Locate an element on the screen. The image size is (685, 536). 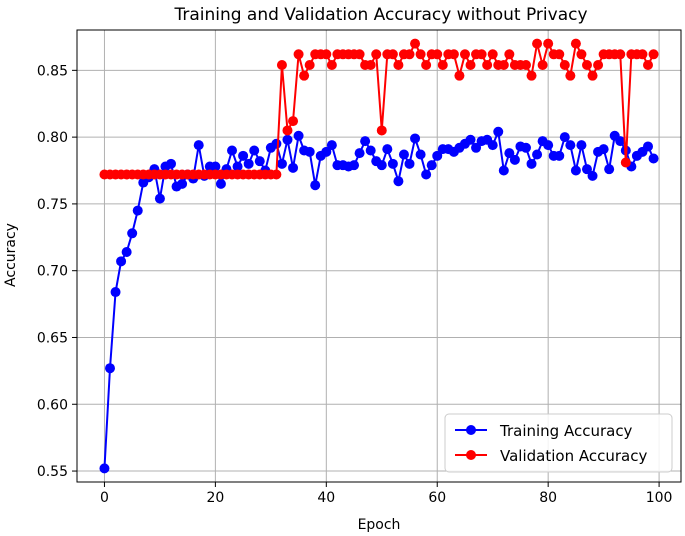
legend-validation-label: Validation Accuracy is located at coordinates (573, 456).